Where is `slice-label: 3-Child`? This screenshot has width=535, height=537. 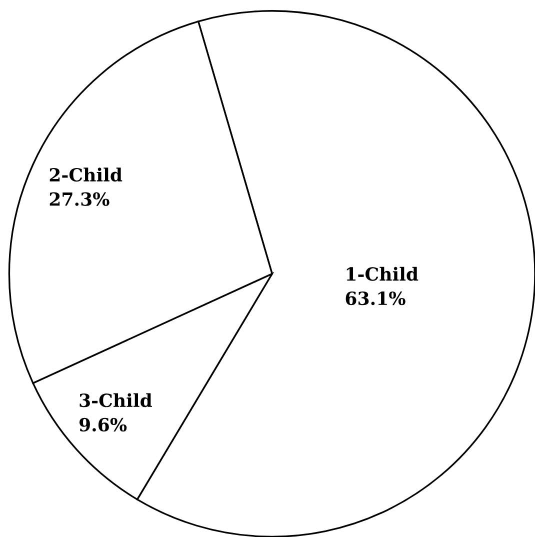
slice-label: 3-Child is located at coordinates (116, 400).